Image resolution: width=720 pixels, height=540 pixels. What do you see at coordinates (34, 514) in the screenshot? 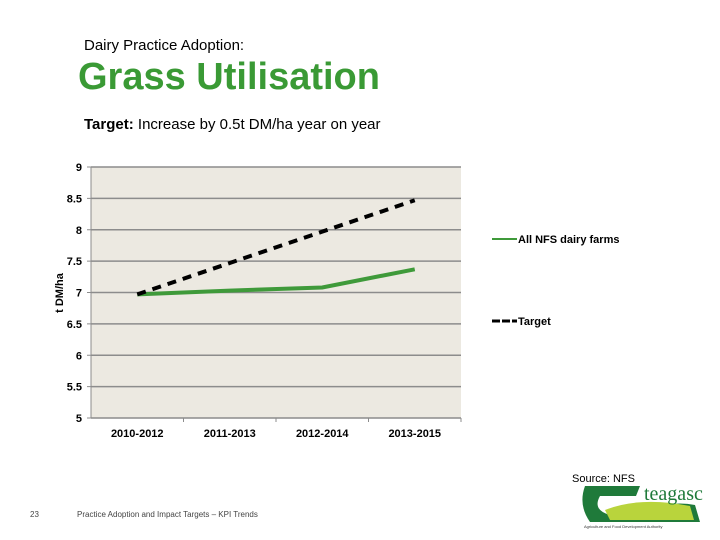
I see `page-number: 23` at bounding box center [34, 514].